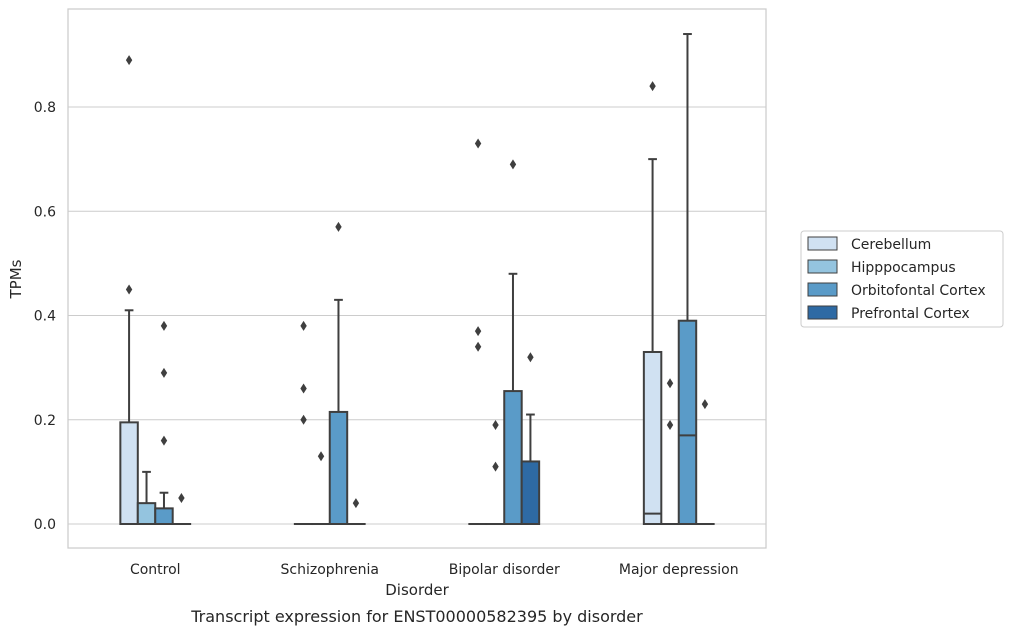 This screenshot has height=634, width=1014. I want to click on y-tick-label: 0.0, so click(45, 525).